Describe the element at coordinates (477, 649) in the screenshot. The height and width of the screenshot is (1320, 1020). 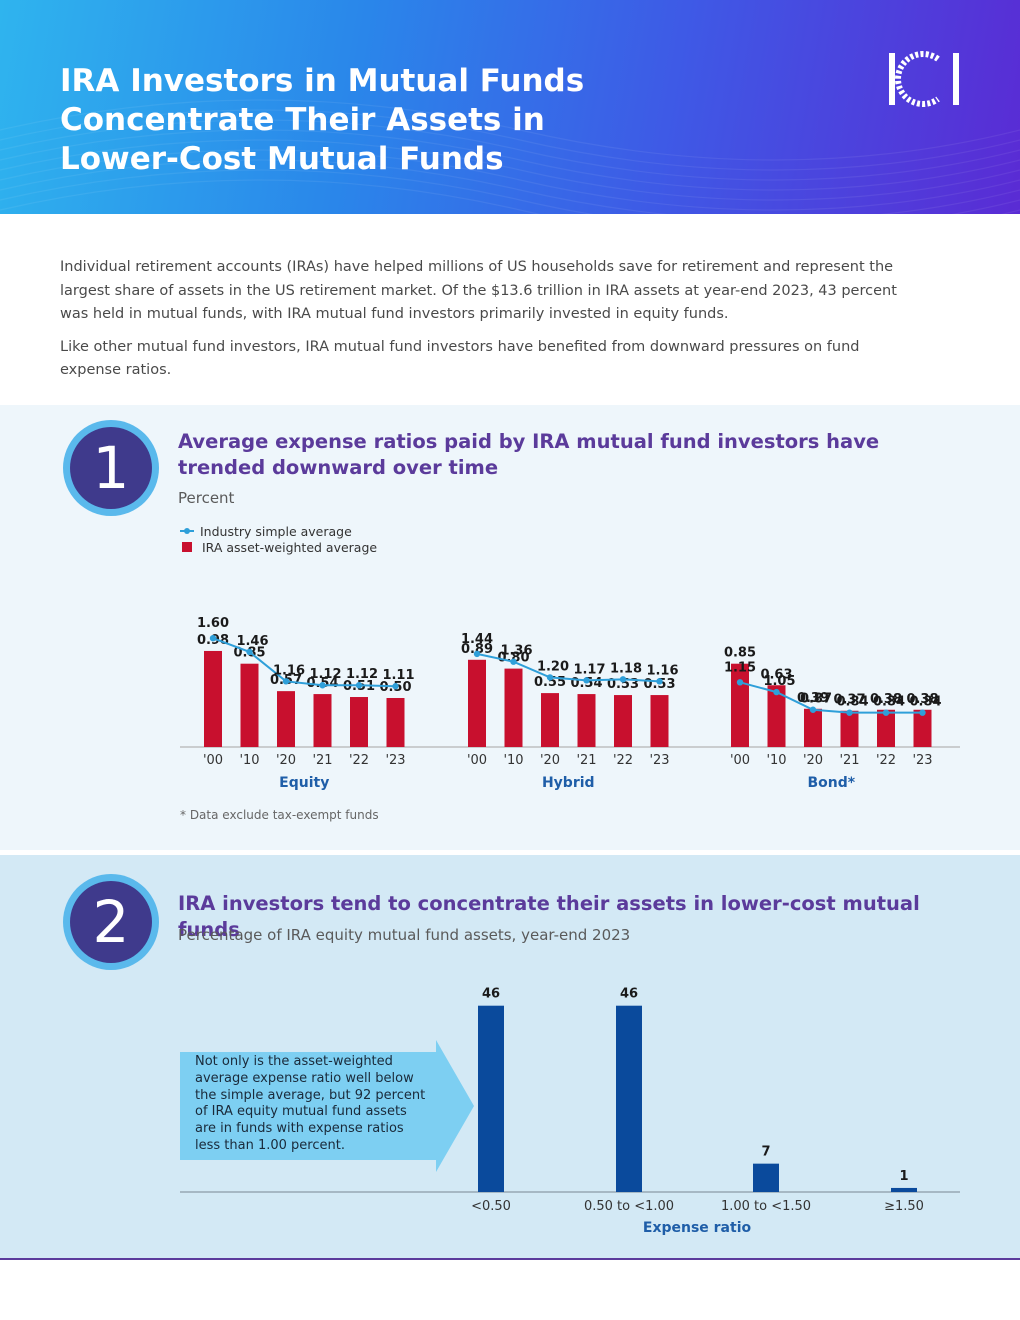
I see `bar-label-hybrid-0: 0.89` at that location.